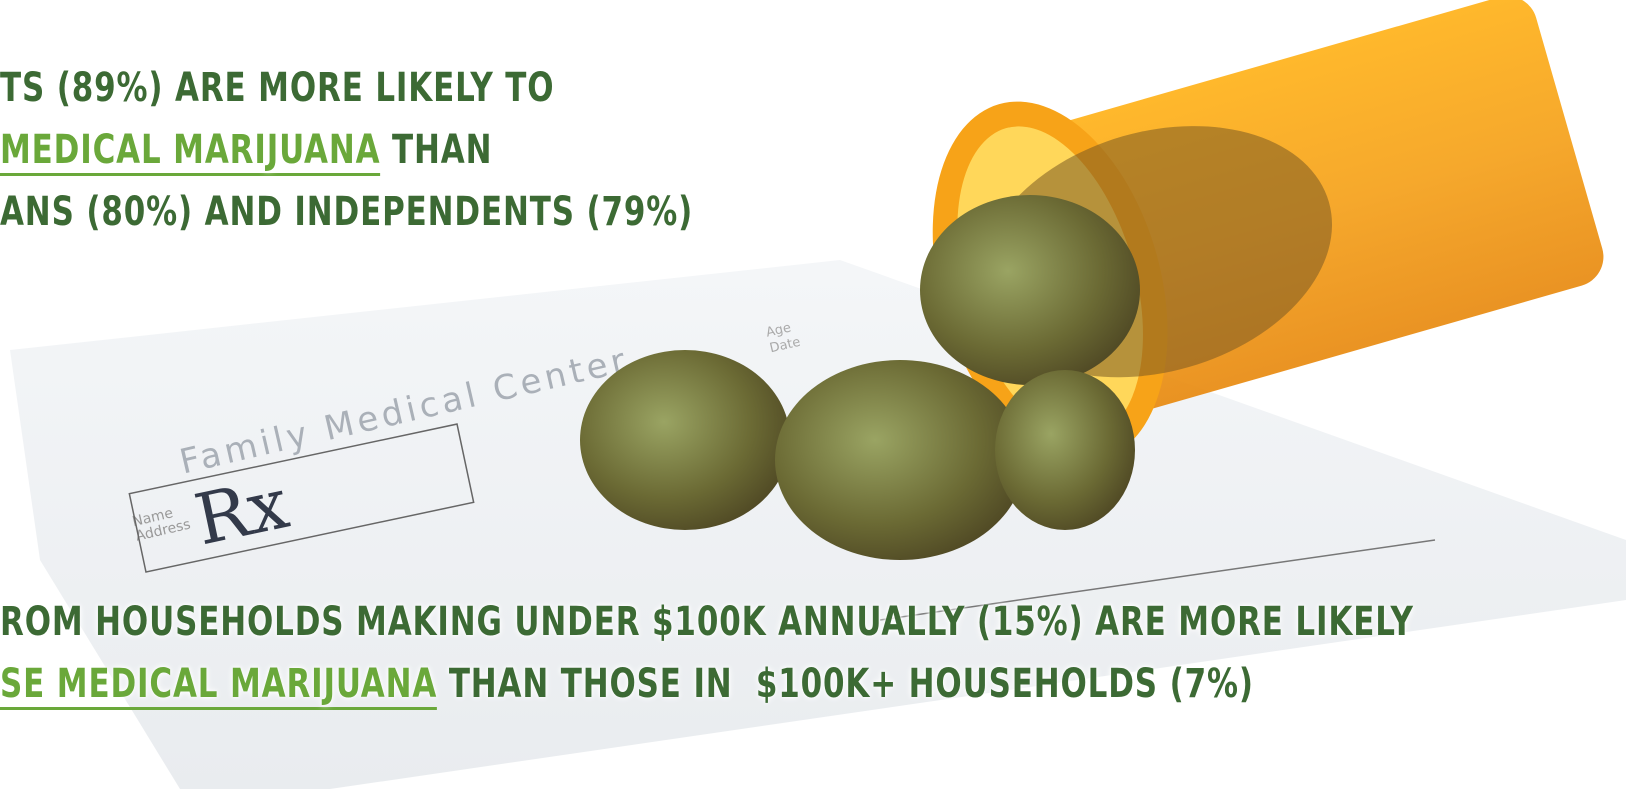 This screenshot has height=789, width=1626. Describe the element at coordinates (779, 330) in the screenshot. I see `age-label: Age` at that location.